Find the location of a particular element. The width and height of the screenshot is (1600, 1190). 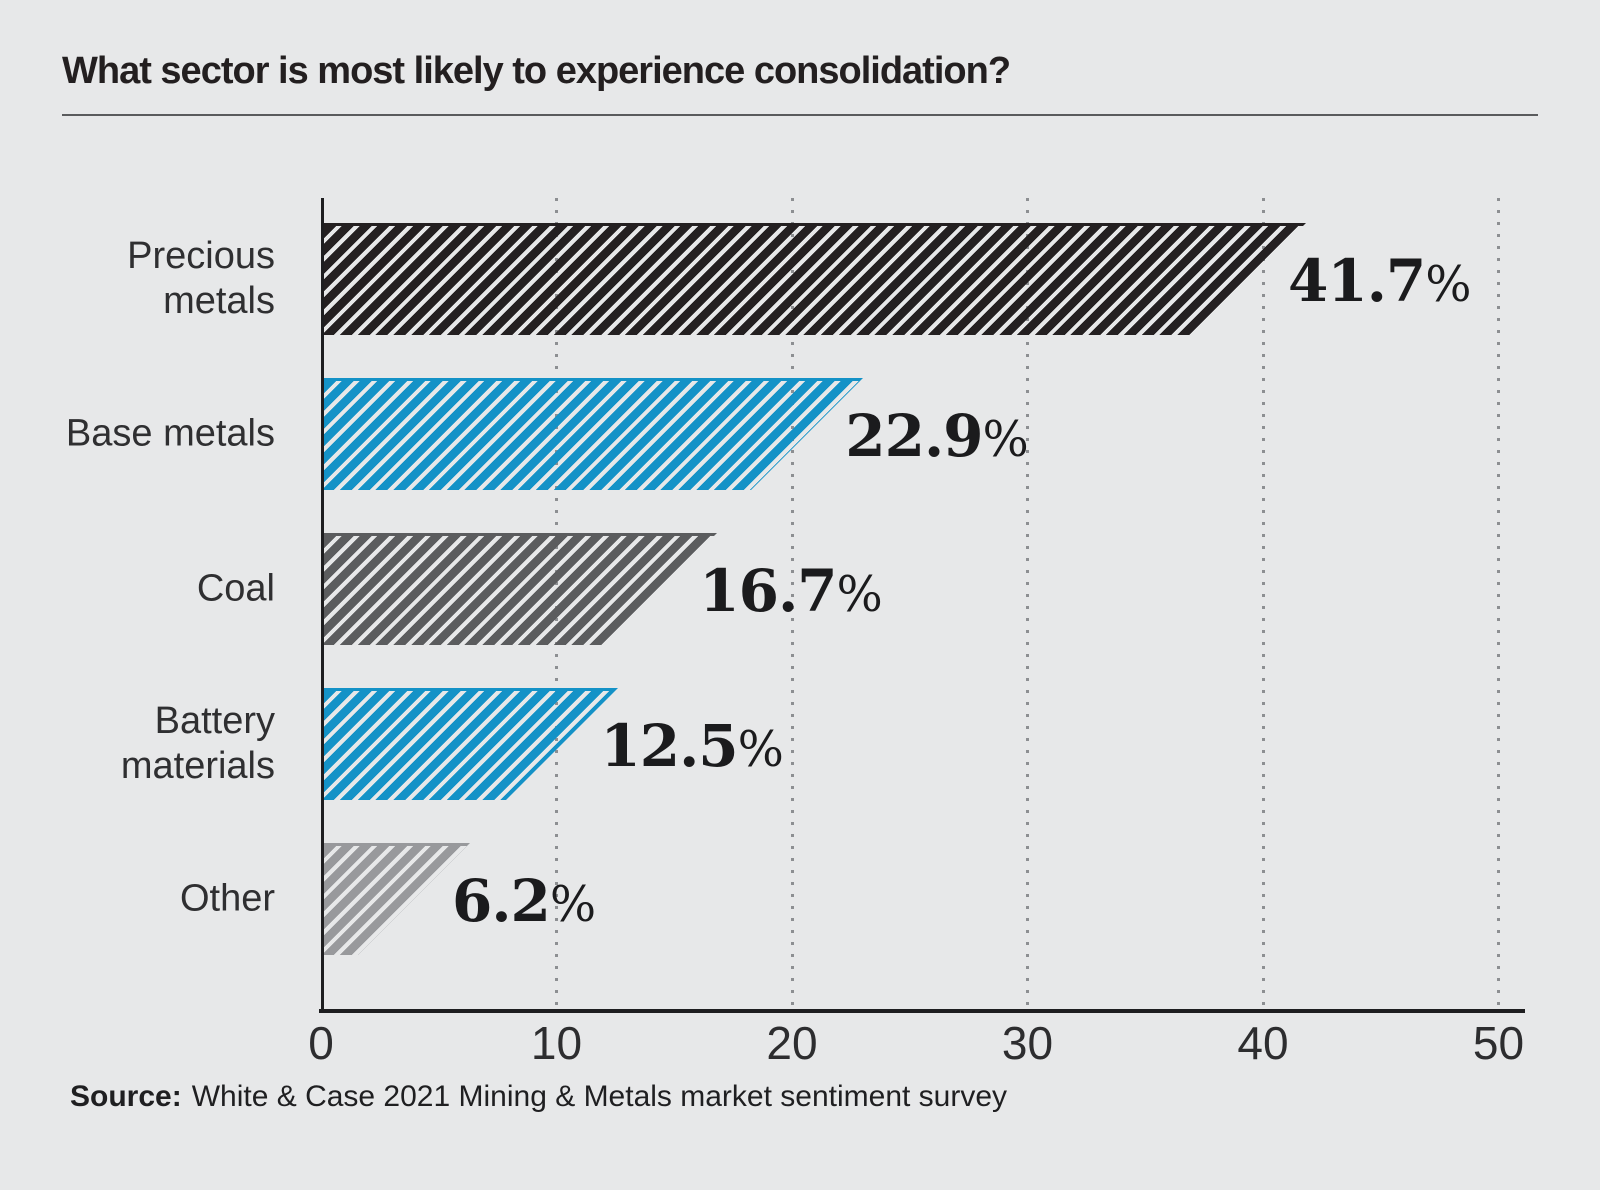

value-number: 41.7 is located at coordinates (1357, 281).